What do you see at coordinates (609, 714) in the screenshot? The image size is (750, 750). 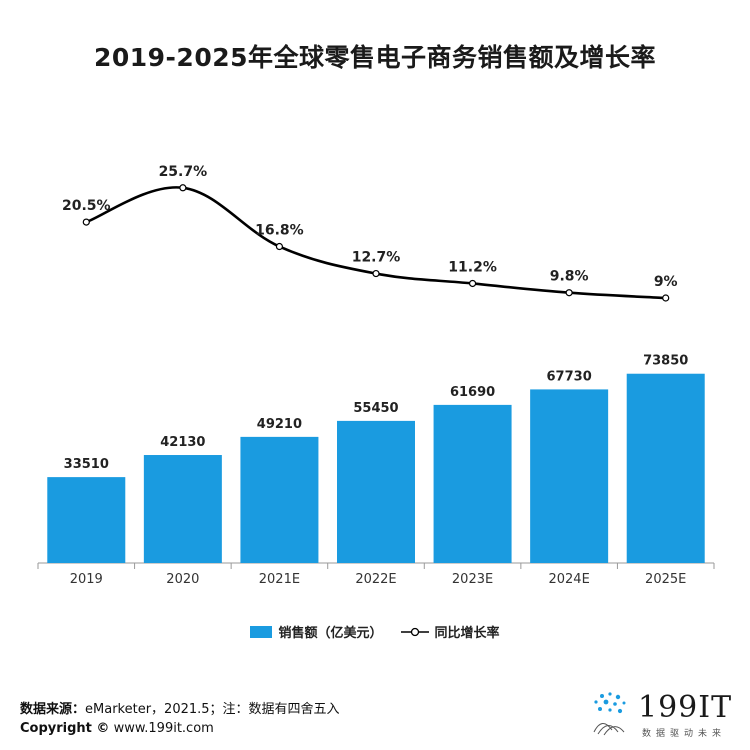 I see `logo-dots-icon` at bounding box center [609, 714].